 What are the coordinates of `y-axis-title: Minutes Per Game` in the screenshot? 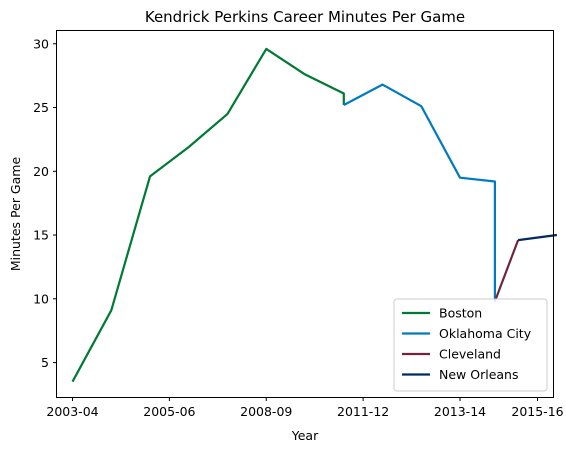 It's located at (15, 214).